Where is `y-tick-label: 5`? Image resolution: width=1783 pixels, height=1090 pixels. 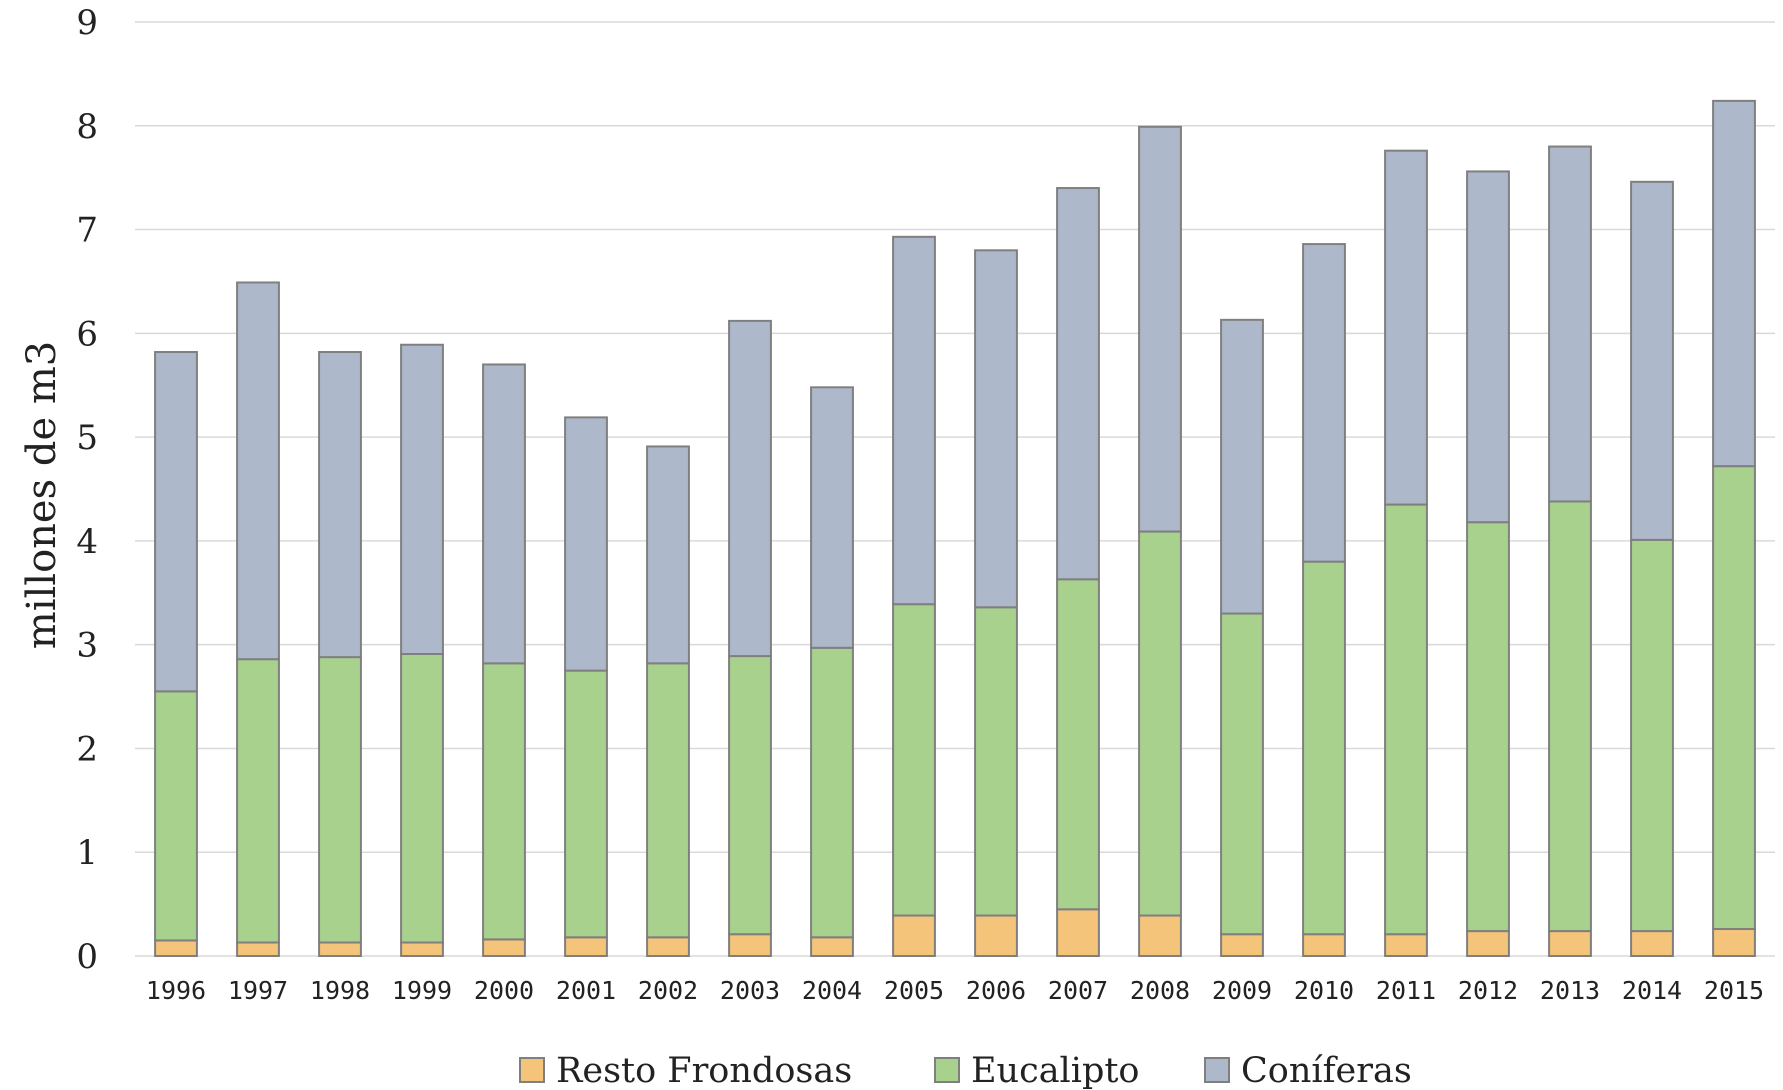
y-tick-label: 5 is located at coordinates (87, 438).